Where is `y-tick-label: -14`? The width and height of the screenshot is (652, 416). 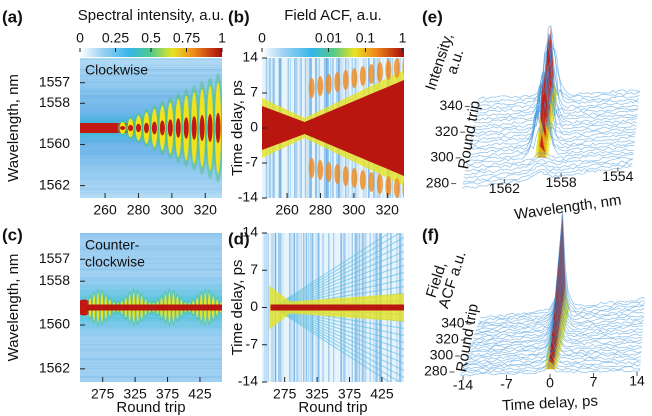 y-tick-label: -14 is located at coordinates (248, 381).